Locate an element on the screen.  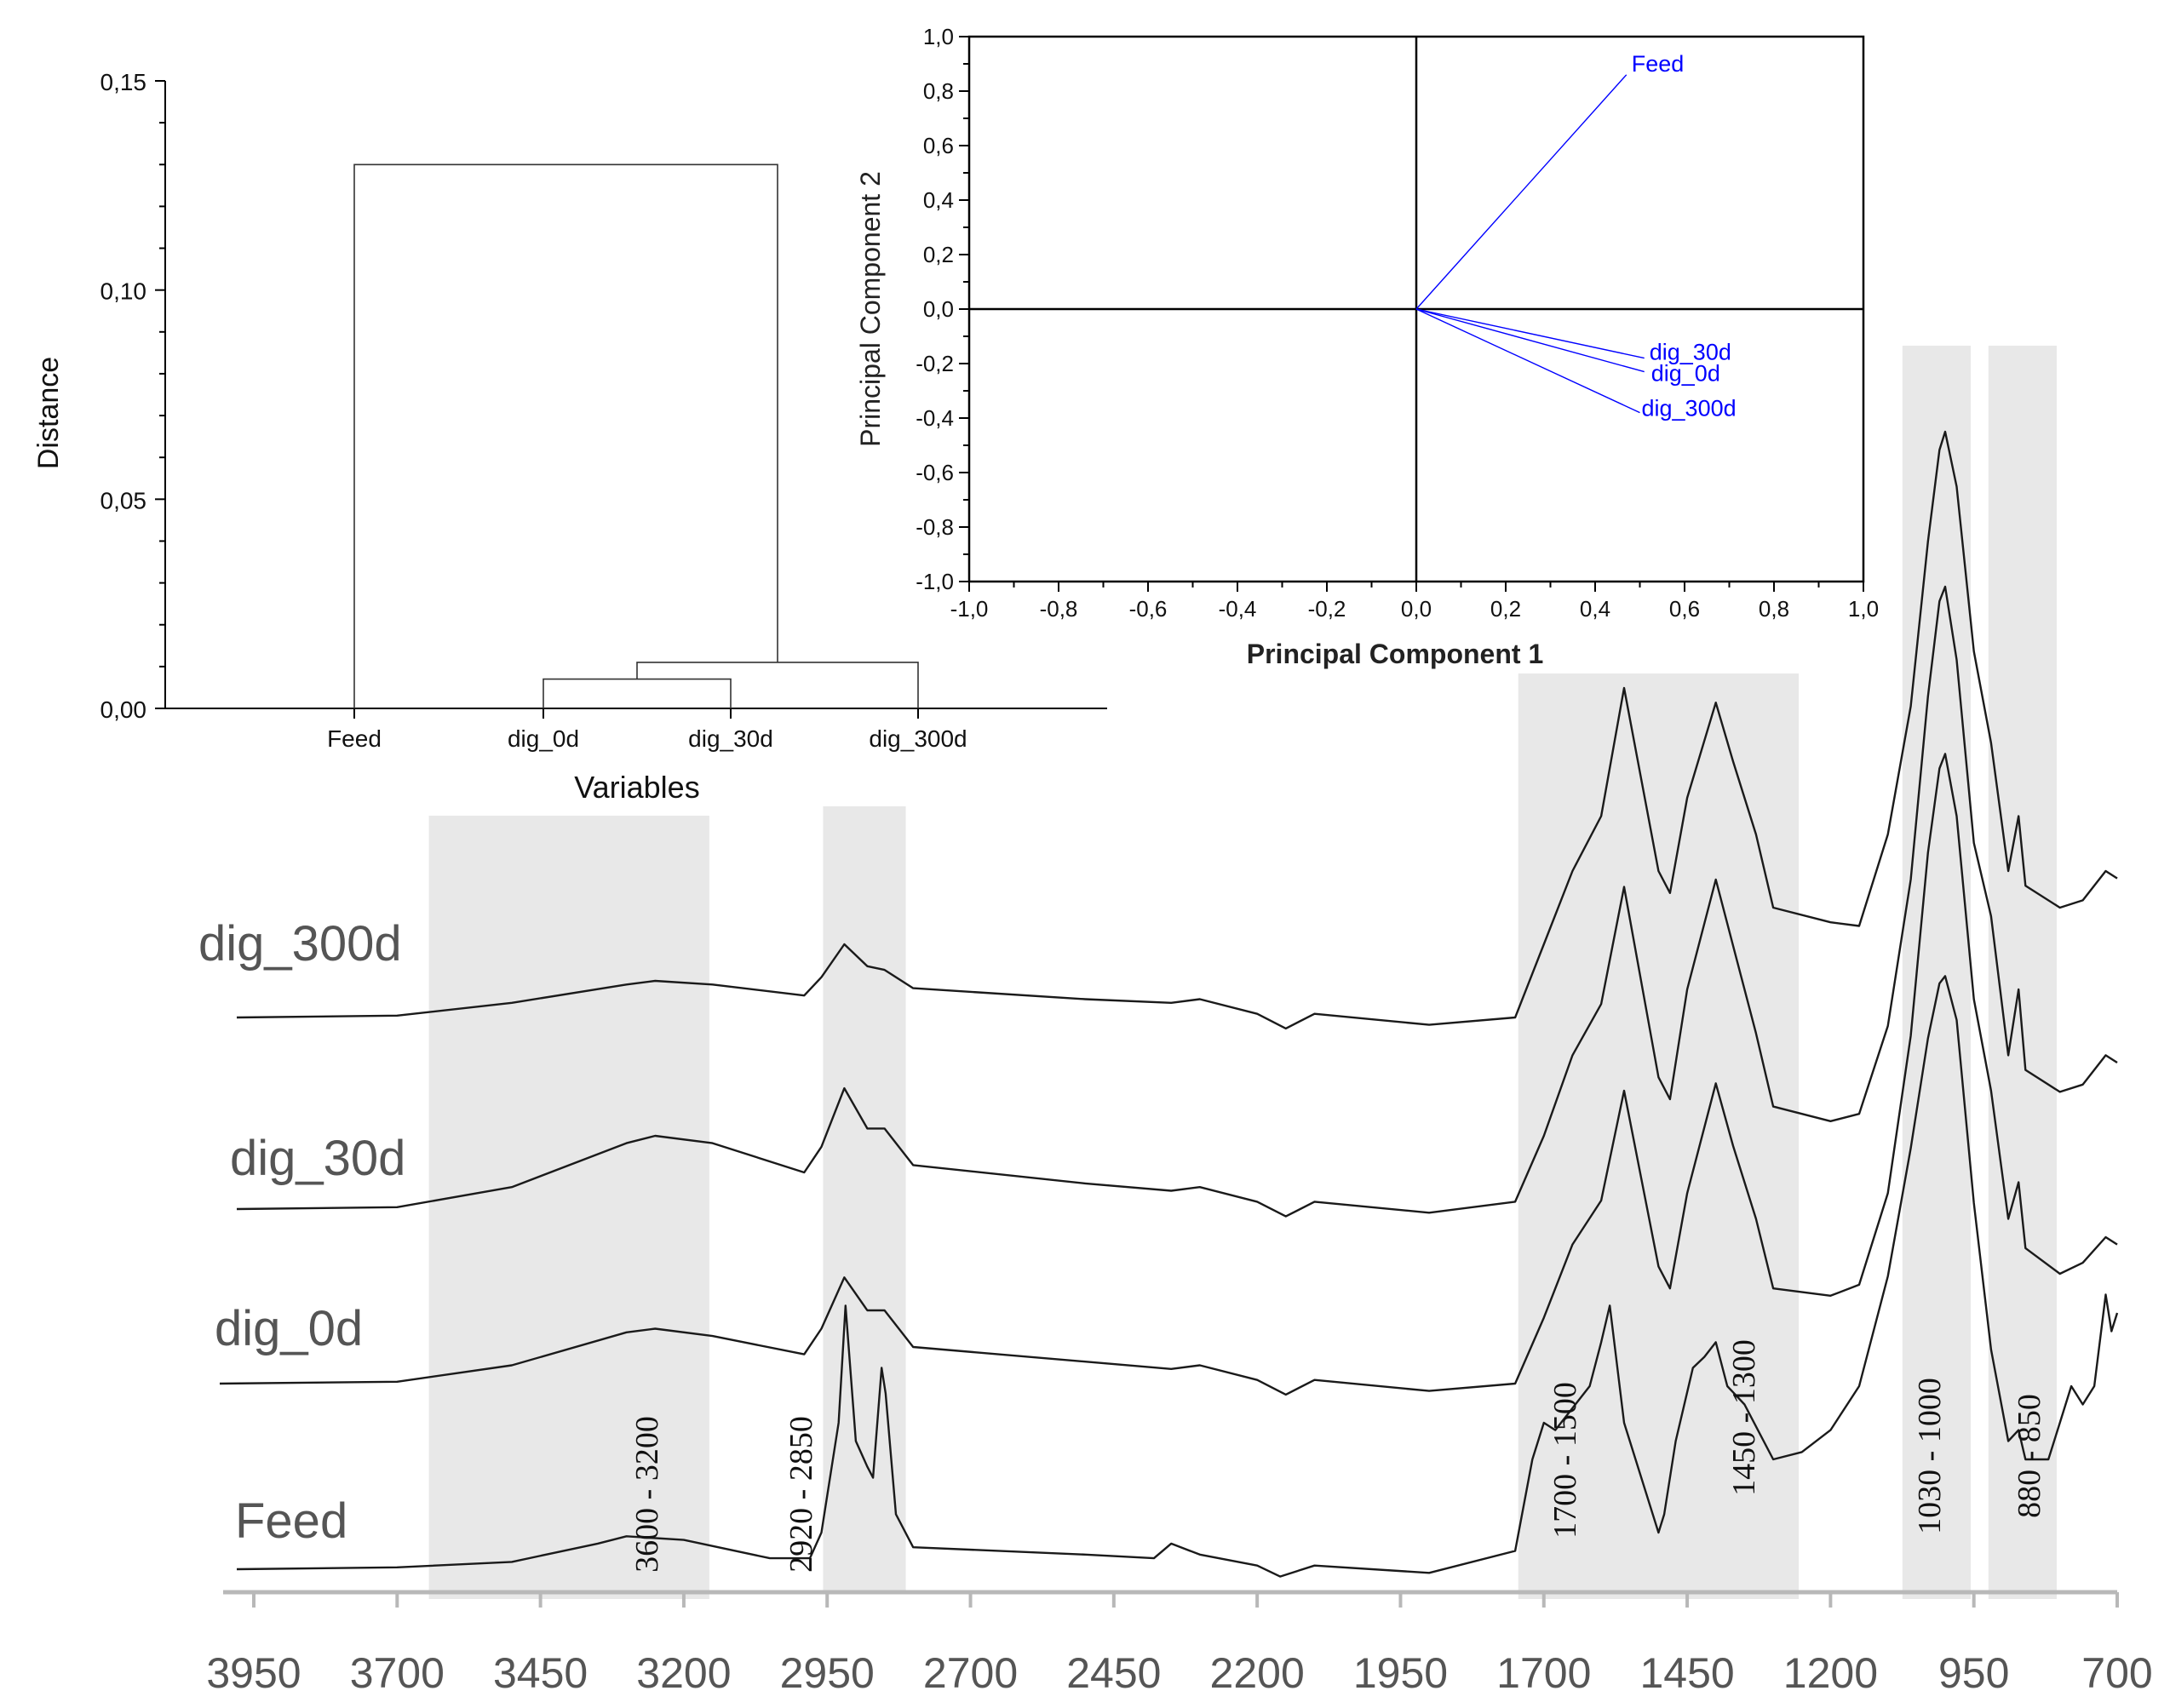
wavenumber-tick-label: 1700 is located at coordinates (1543, 1673).